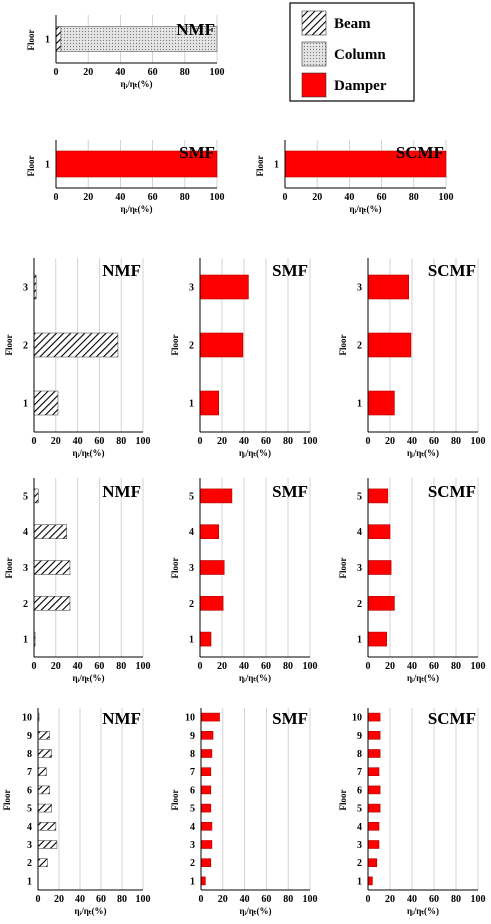 Image resolution: width=491 pixels, height=924 pixels. Describe the element at coordinates (195, 29) in the screenshot. I see `chart-title: NMF` at that location.